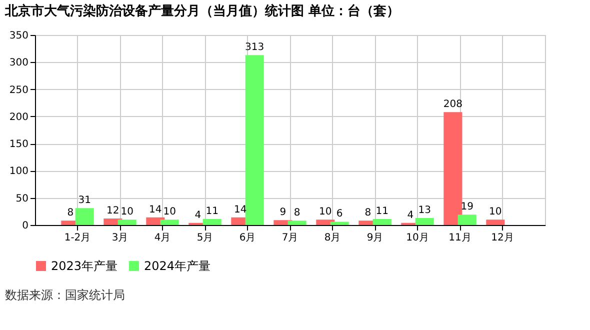 The image size is (590, 330). What do you see at coordinates (25, 226) in the screenshot?
I see `y-tick-label: 0` at bounding box center [25, 226].